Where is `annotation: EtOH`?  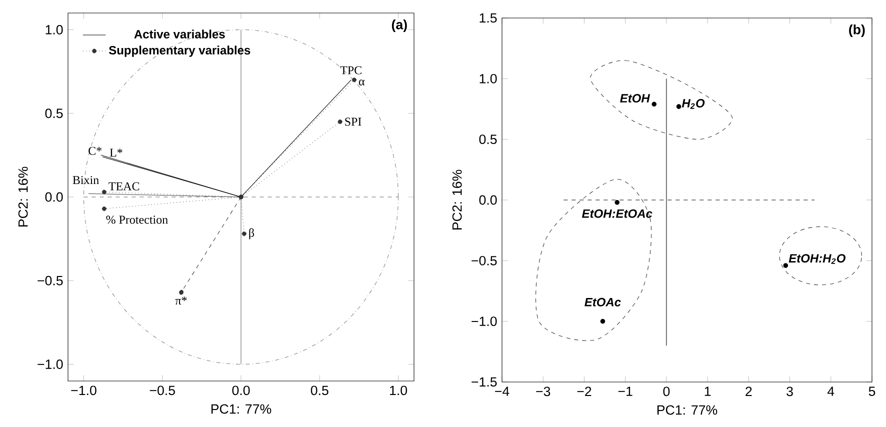 annotation: EtOH is located at coordinates (635, 98).